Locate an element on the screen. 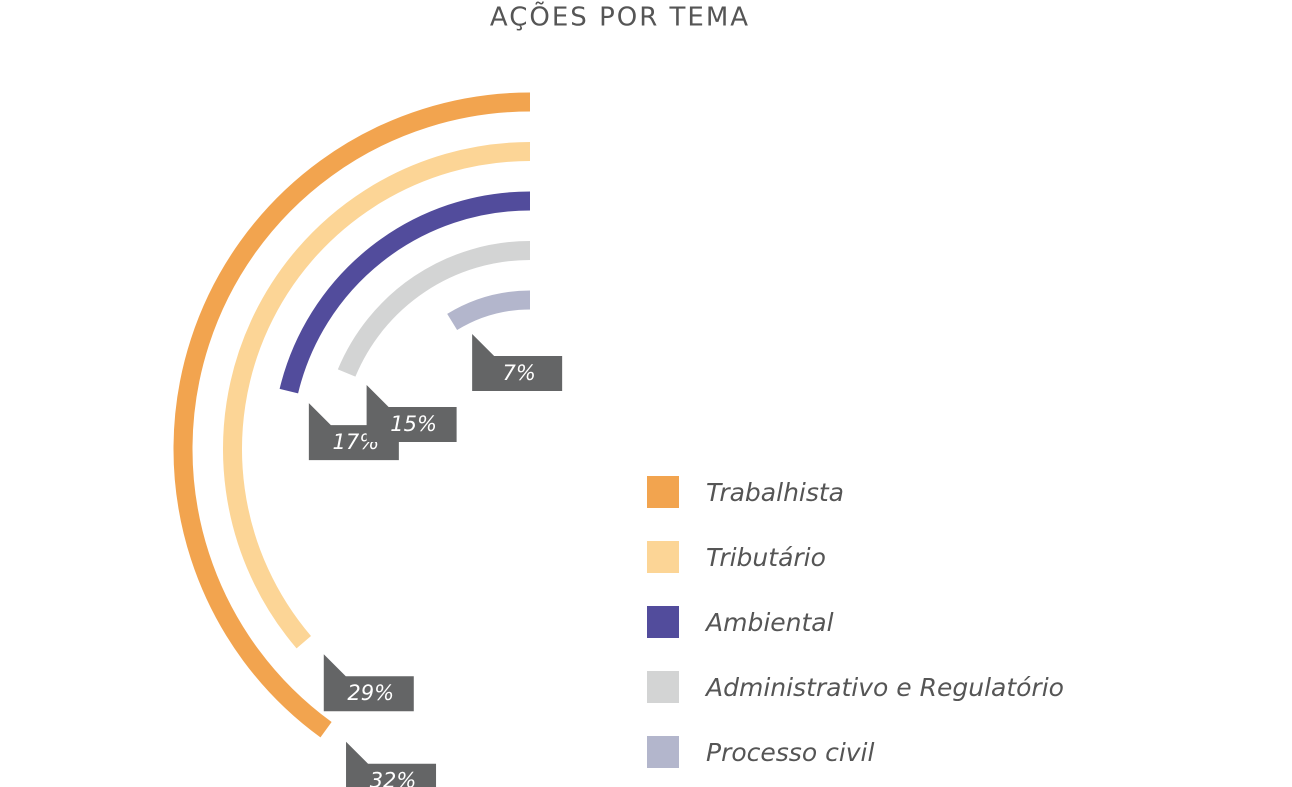 The width and height of the screenshot is (1292, 787). value-label: 32% is located at coordinates (393, 778).